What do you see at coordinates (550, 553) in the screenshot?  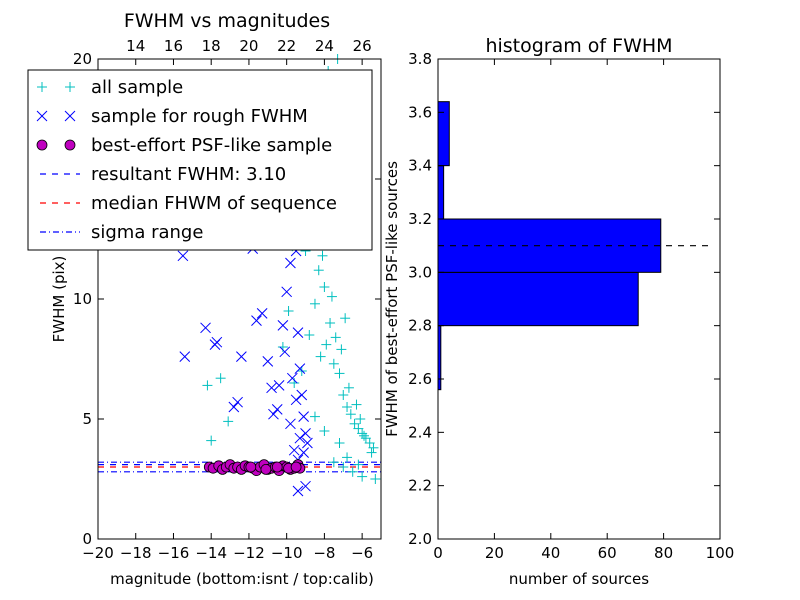 I see `hist-x-tick-label: 40` at bounding box center [550, 553].